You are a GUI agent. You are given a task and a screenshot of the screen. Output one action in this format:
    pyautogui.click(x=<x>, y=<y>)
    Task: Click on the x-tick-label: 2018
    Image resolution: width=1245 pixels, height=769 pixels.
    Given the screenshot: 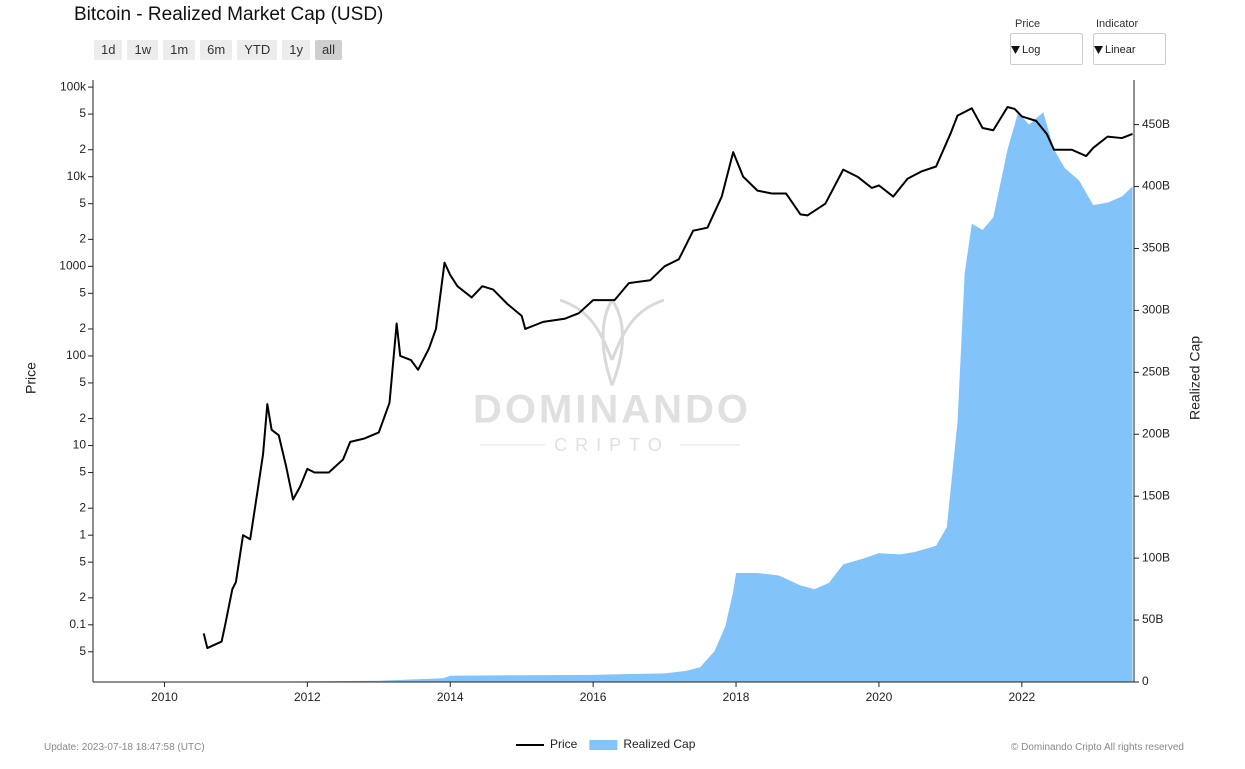 What is the action you would take?
    pyautogui.click(x=736, y=697)
    